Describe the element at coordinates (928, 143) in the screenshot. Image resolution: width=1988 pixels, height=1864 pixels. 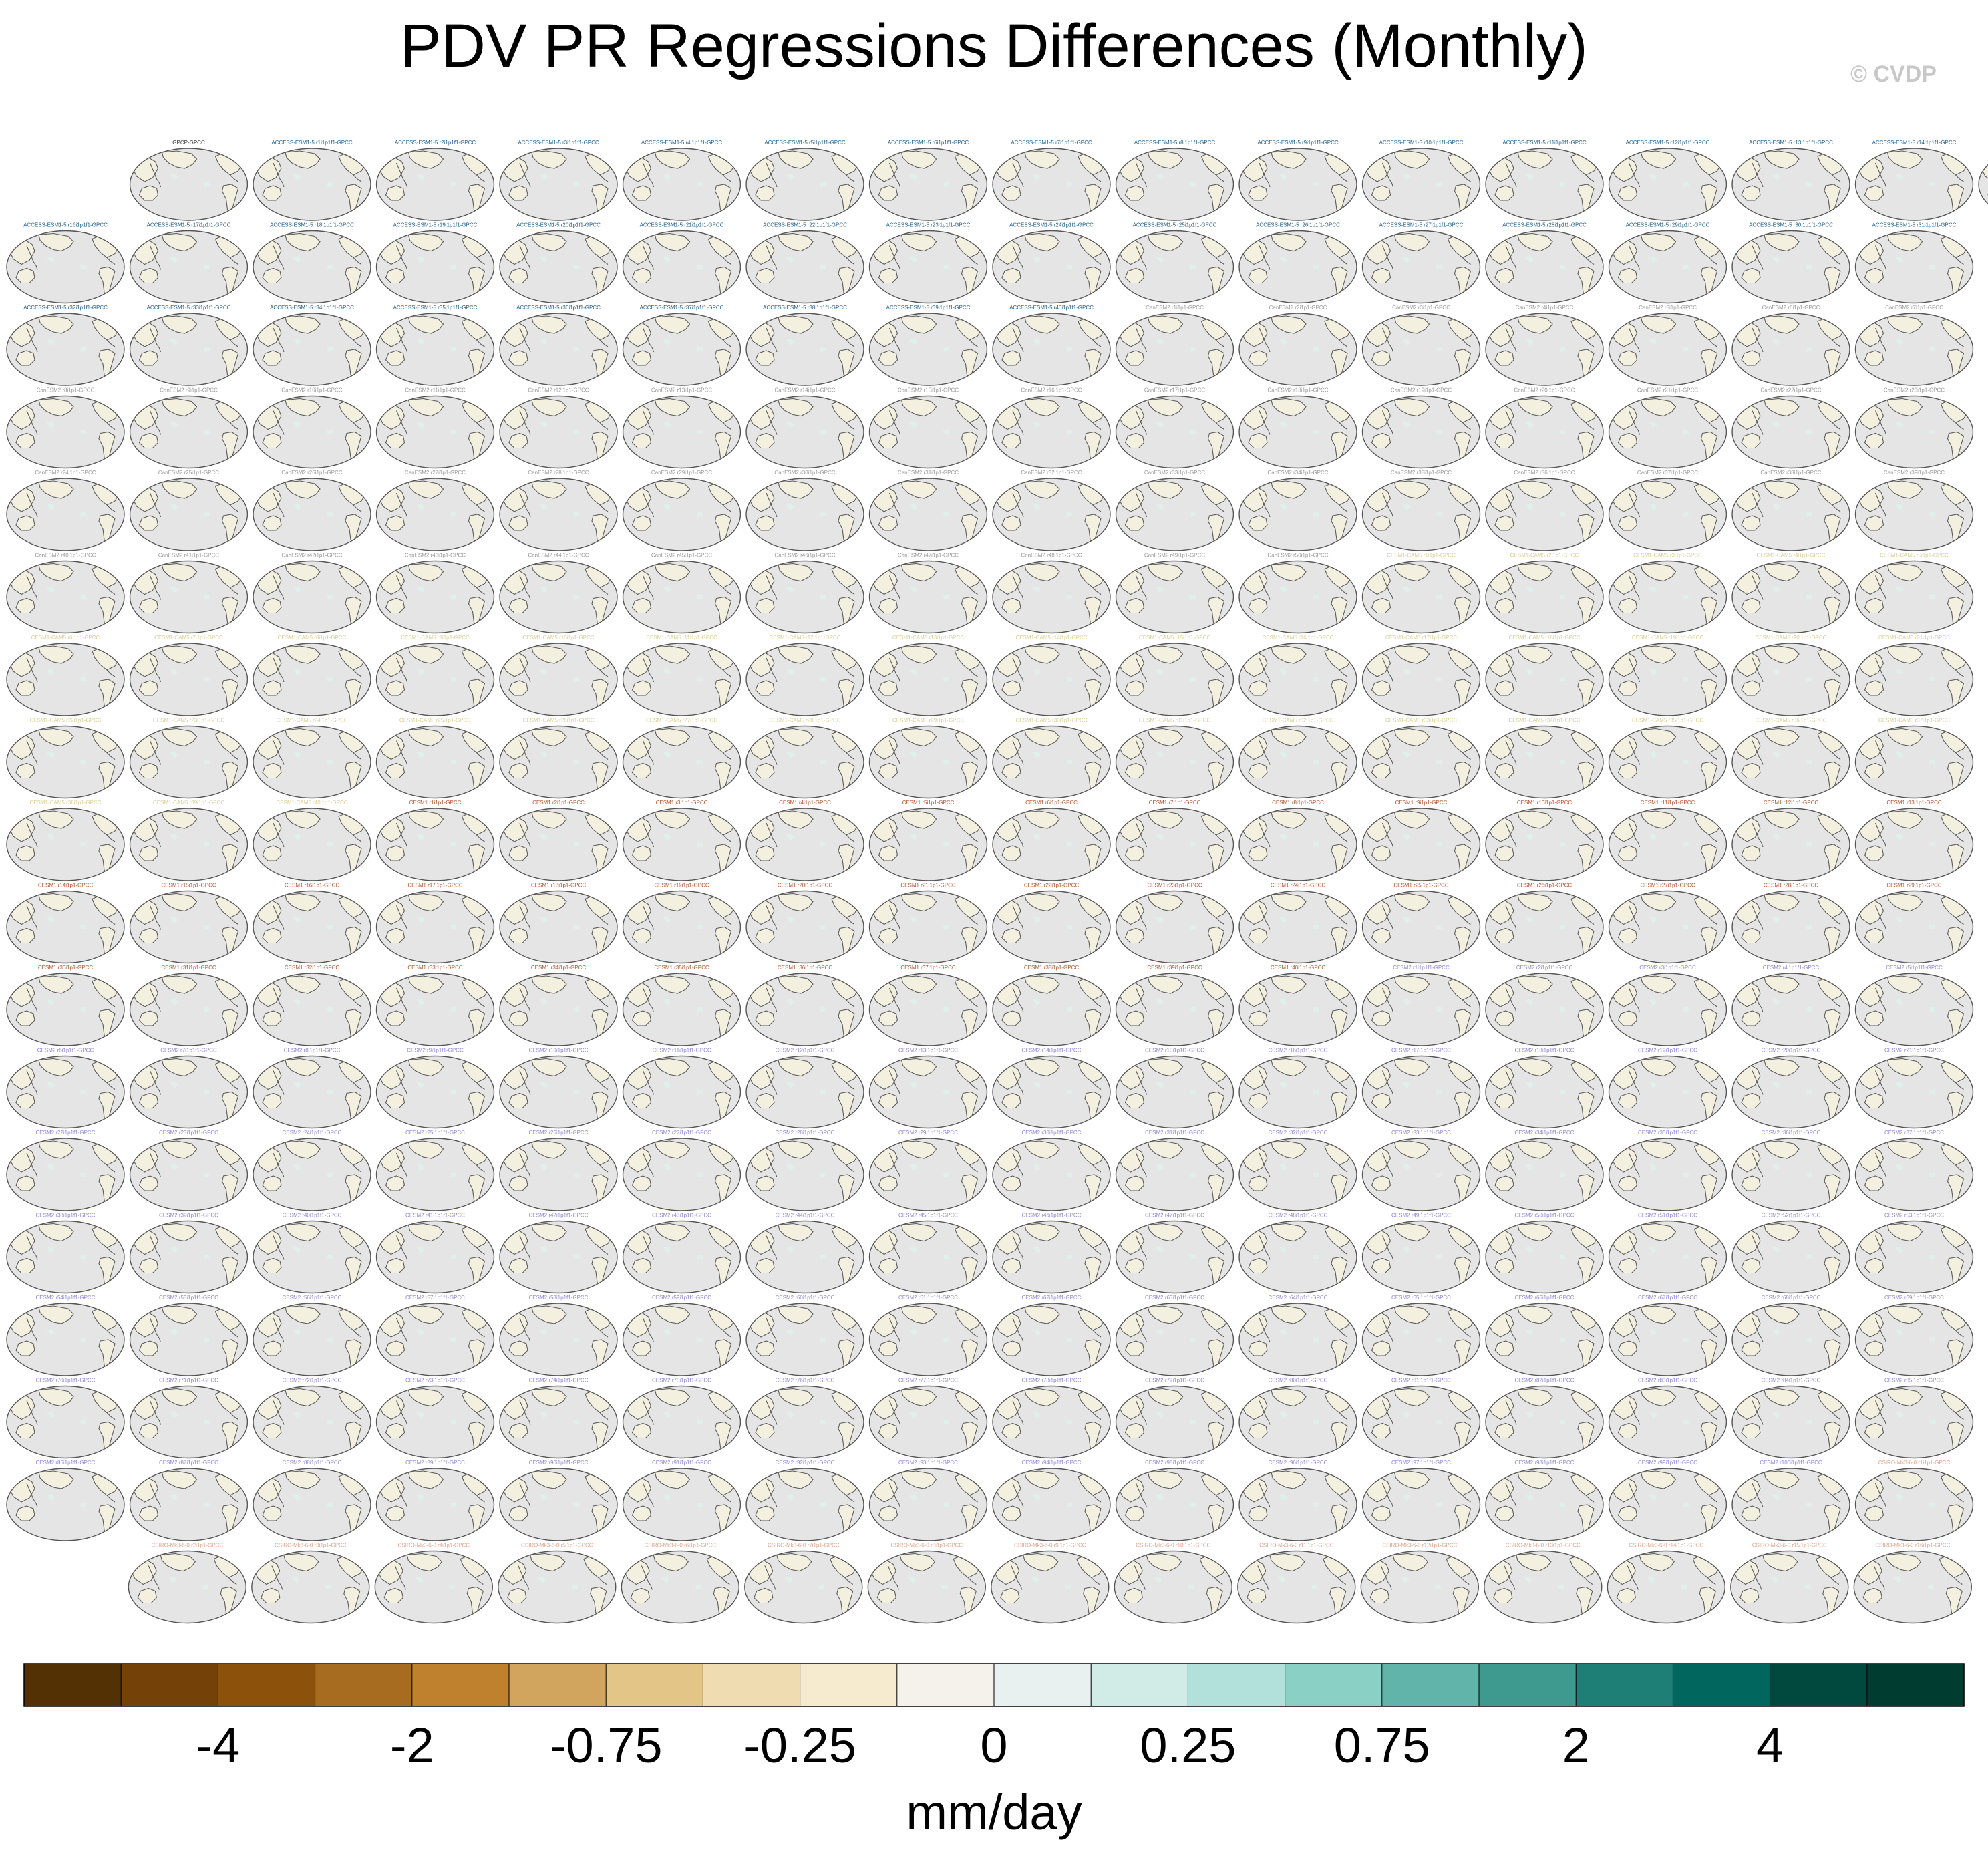
I see `panel-title: ACCESS-ESM1-5 r6i1p1f1-GPCC` at that location.